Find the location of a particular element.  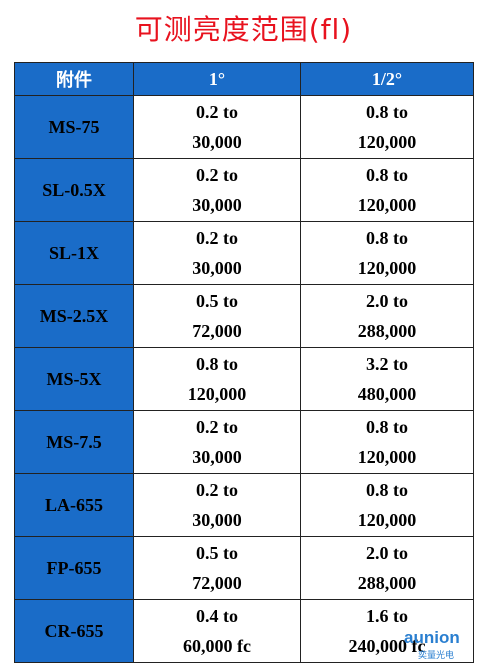

watermark-brand: aunion is located at coordinates (432, 637).